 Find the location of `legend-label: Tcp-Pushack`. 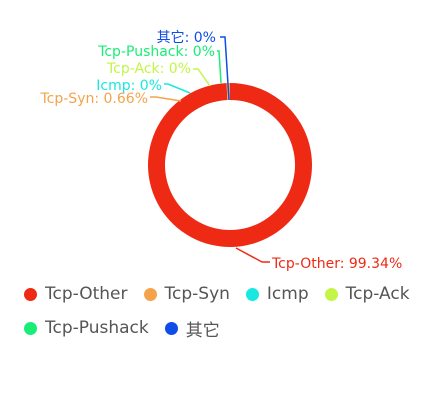

legend-label: Tcp-Pushack is located at coordinates (97, 328).